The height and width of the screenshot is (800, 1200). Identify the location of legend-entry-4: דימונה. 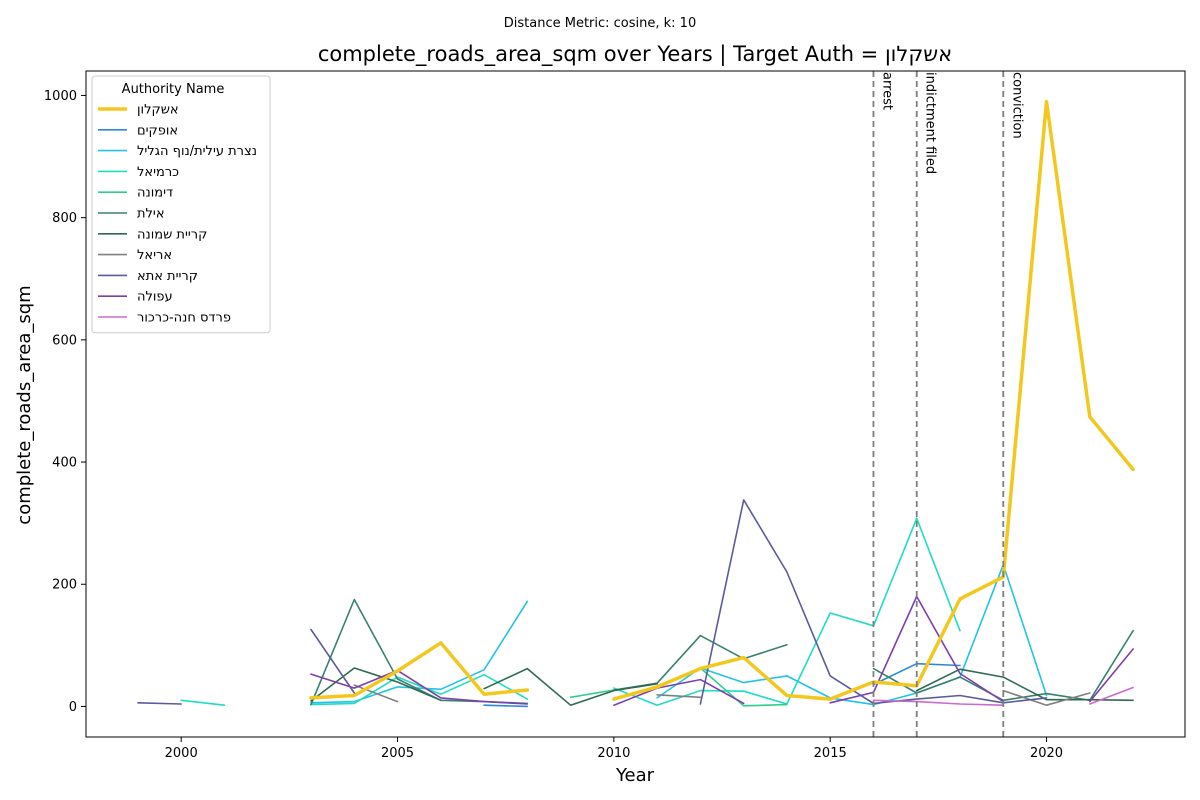
(155, 193).